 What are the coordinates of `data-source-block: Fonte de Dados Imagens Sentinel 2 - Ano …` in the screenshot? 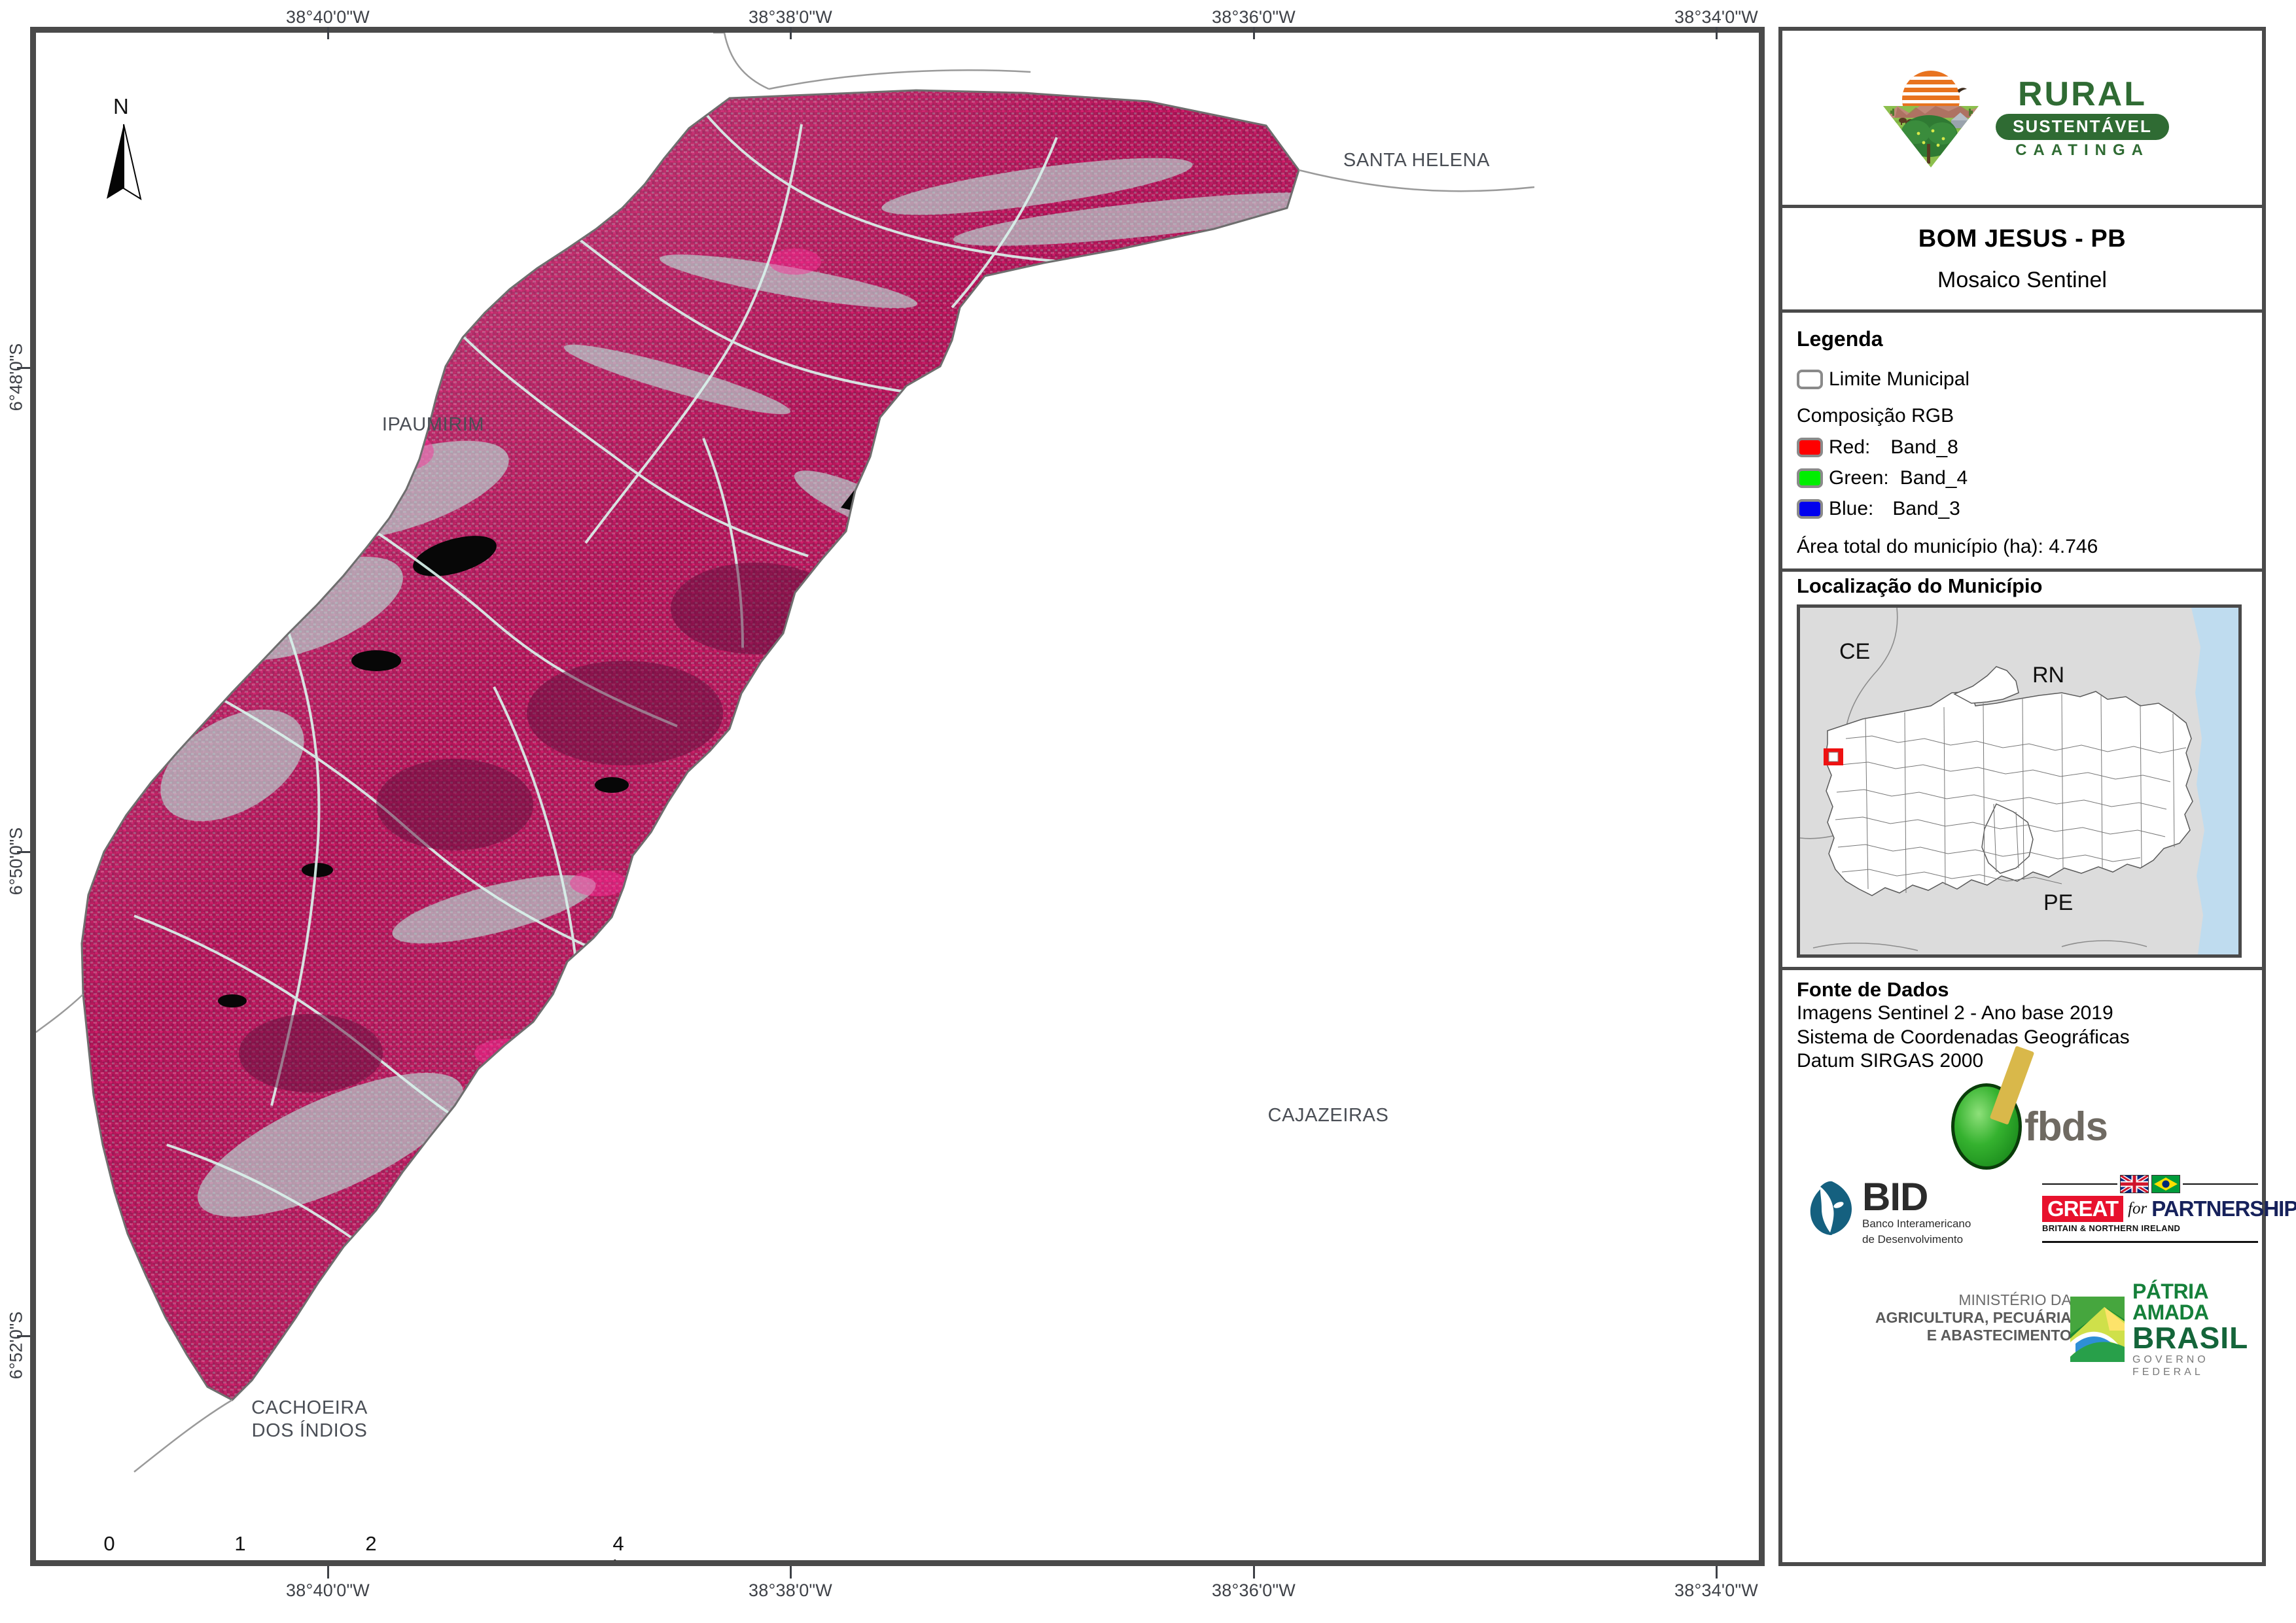 It's located at (2039, 1180).